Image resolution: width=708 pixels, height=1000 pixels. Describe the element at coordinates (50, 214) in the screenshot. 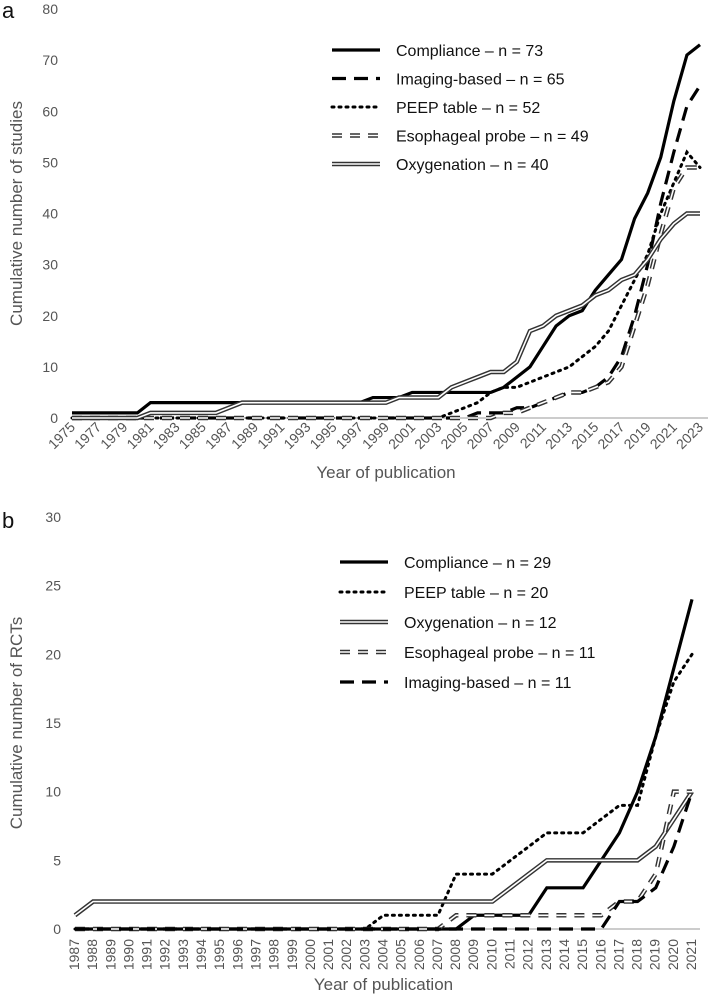

I see `y-tick-label: 40` at that location.